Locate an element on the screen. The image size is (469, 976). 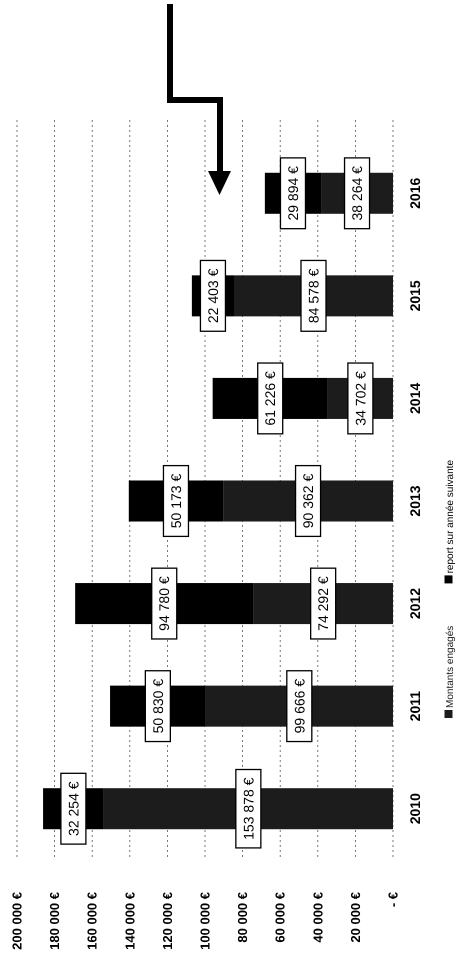
y-tick-label: 2011 is located at coordinates (415, 706).